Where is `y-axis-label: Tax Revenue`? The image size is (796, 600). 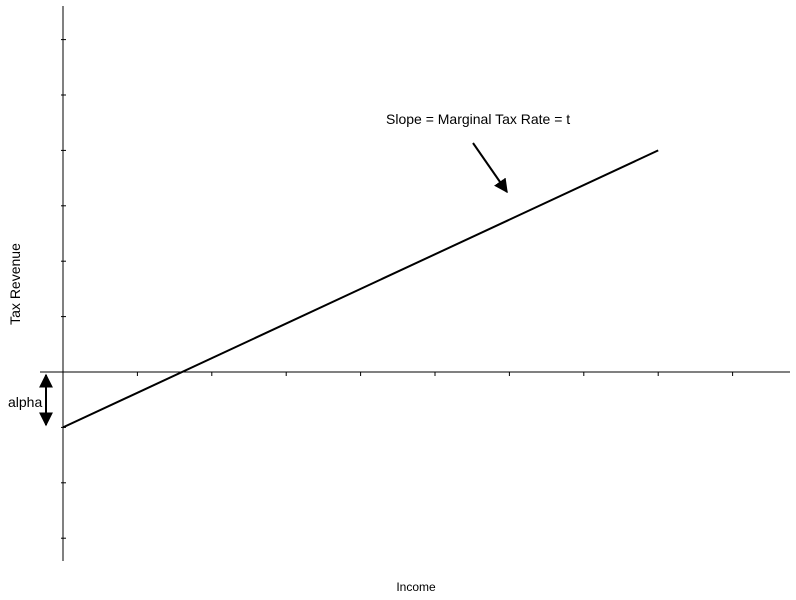 y-axis-label: Tax Revenue is located at coordinates (15, 284).